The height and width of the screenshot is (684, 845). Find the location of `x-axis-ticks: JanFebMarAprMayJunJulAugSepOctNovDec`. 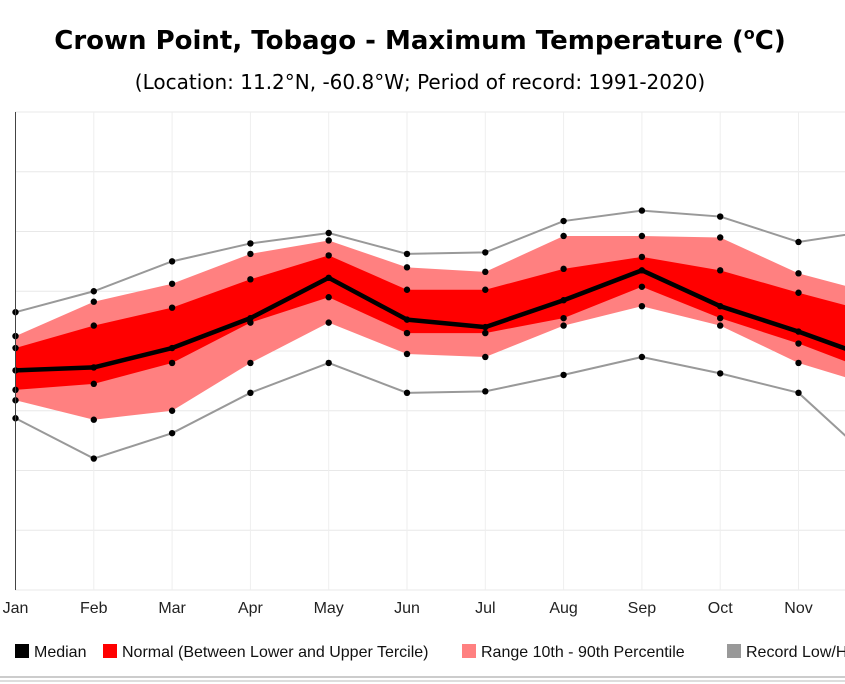

x-axis-ticks: JanFebMarAprMayJunJulAugSepOctNovDec is located at coordinates (408, 608).